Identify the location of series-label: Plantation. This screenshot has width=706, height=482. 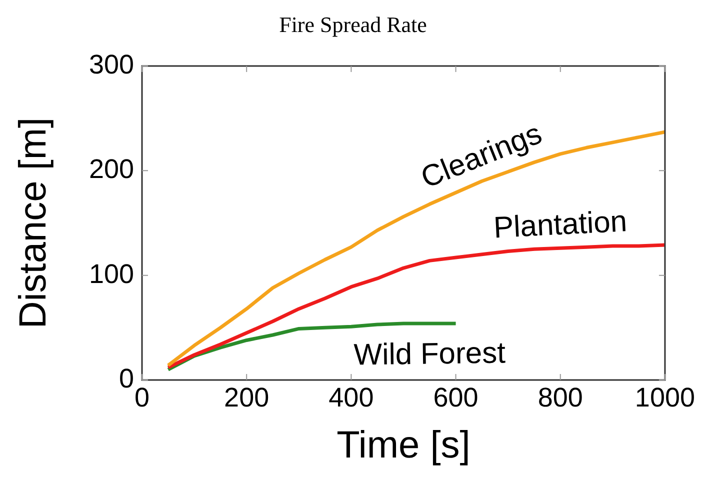
(560, 225).